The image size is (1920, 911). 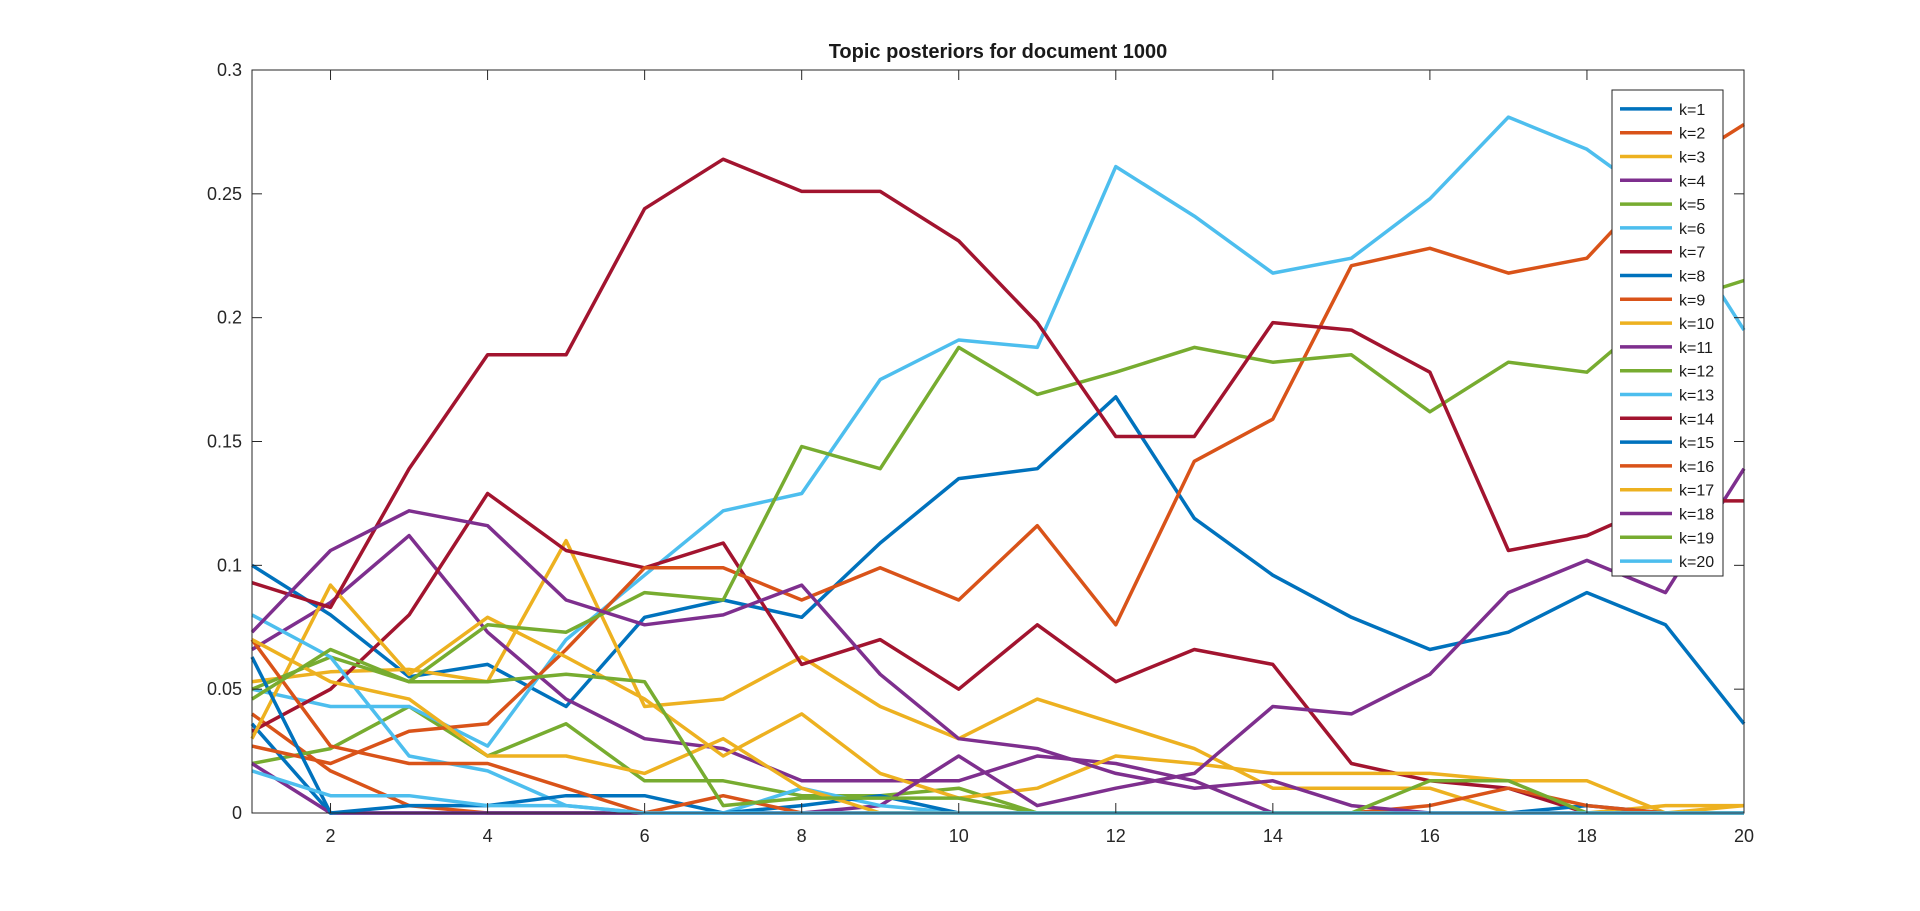 I want to click on x-tick-label: 18, so click(x=1587, y=836).